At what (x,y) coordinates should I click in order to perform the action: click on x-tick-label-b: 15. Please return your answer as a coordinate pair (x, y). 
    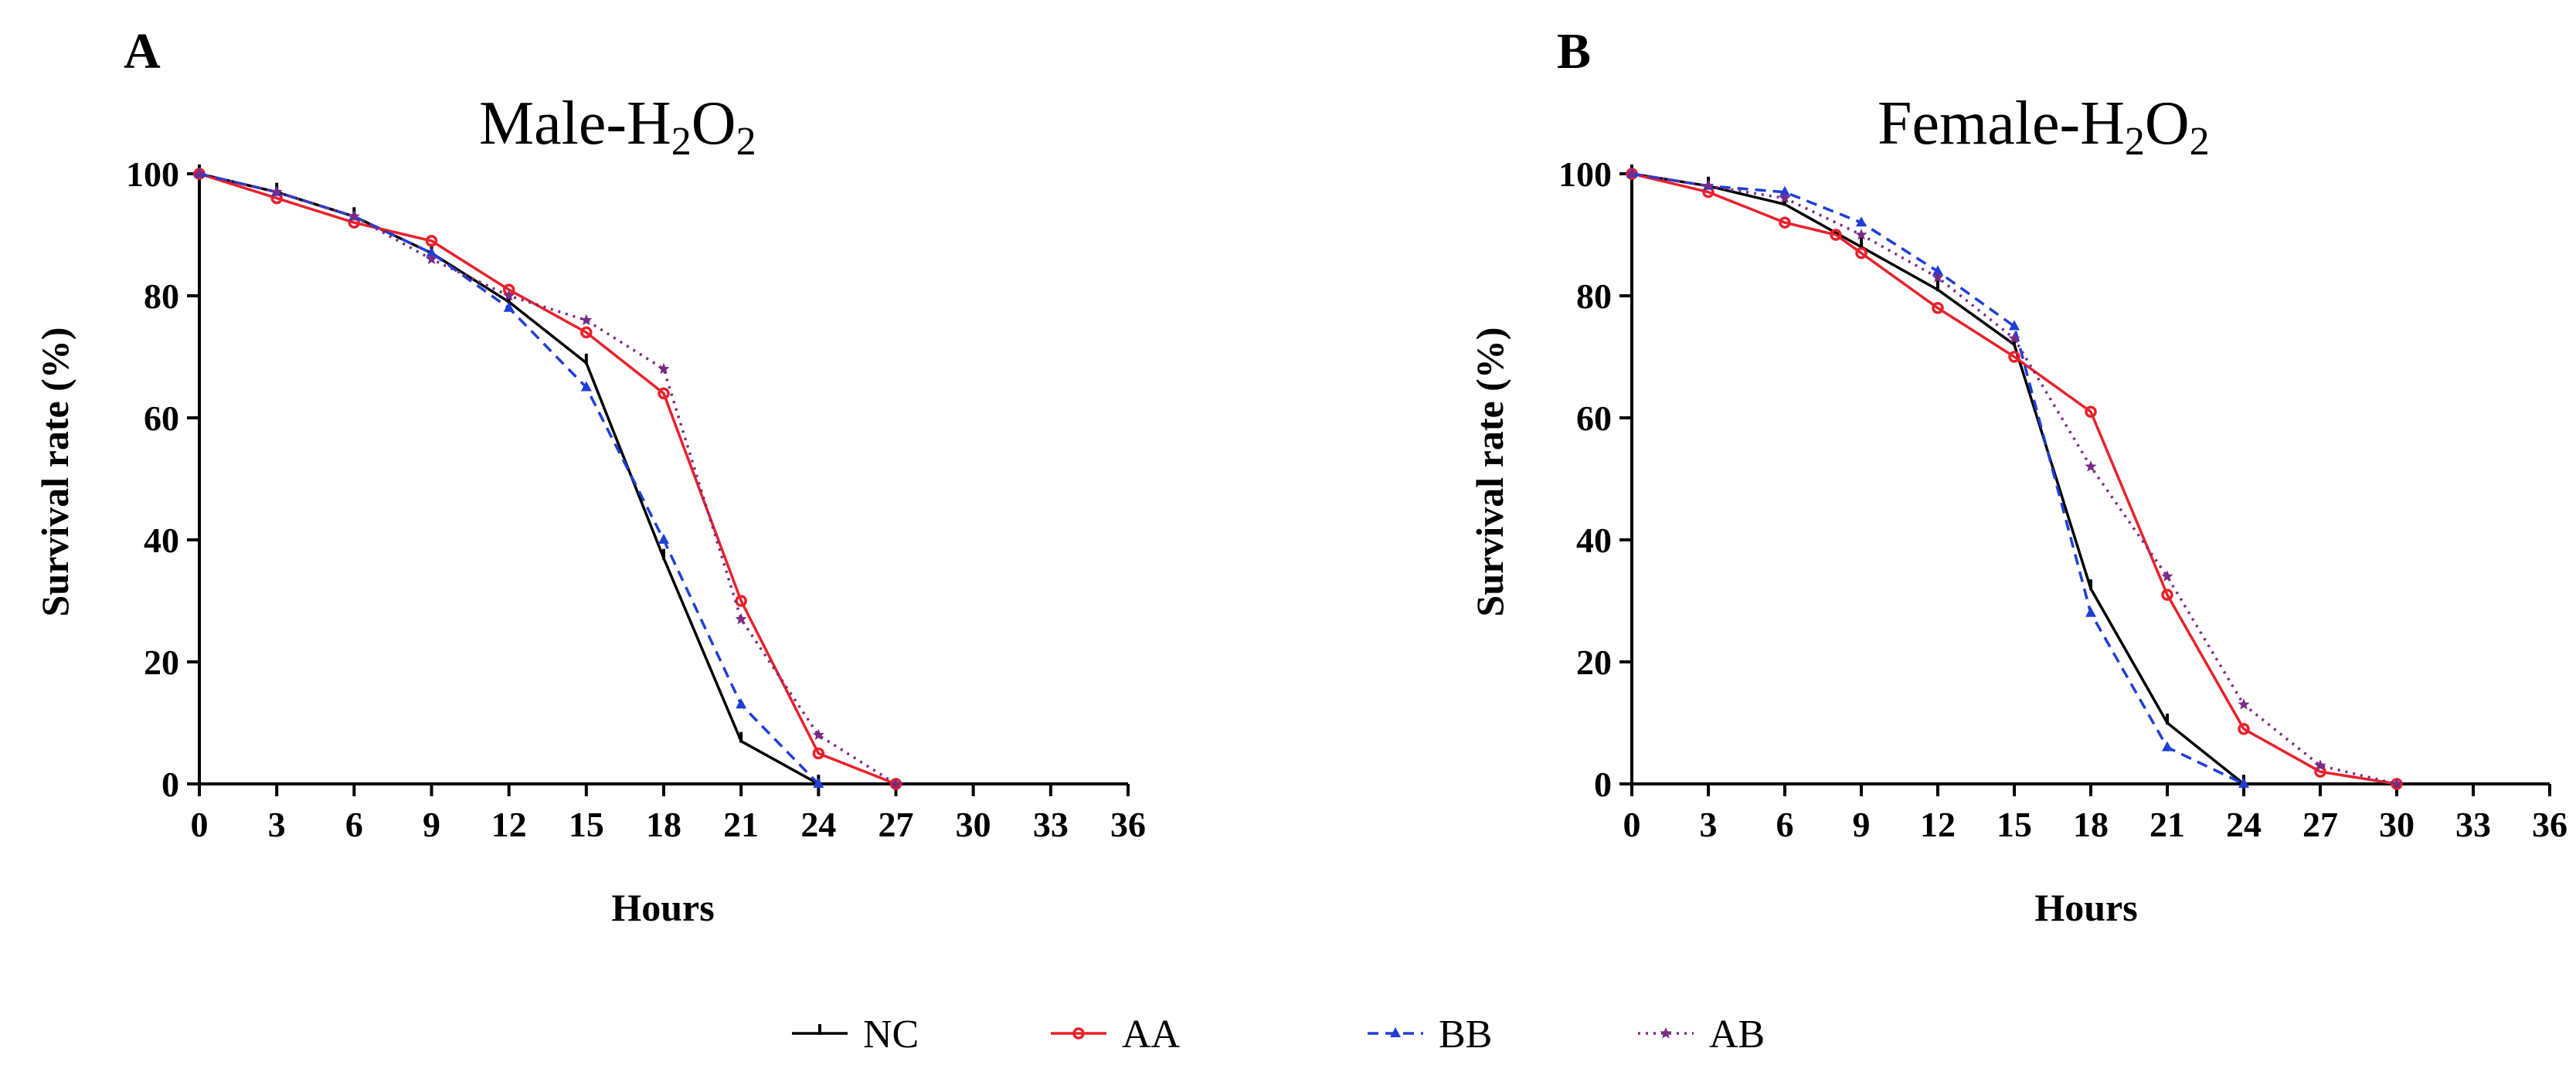
    Looking at the image, I should click on (2014, 824).